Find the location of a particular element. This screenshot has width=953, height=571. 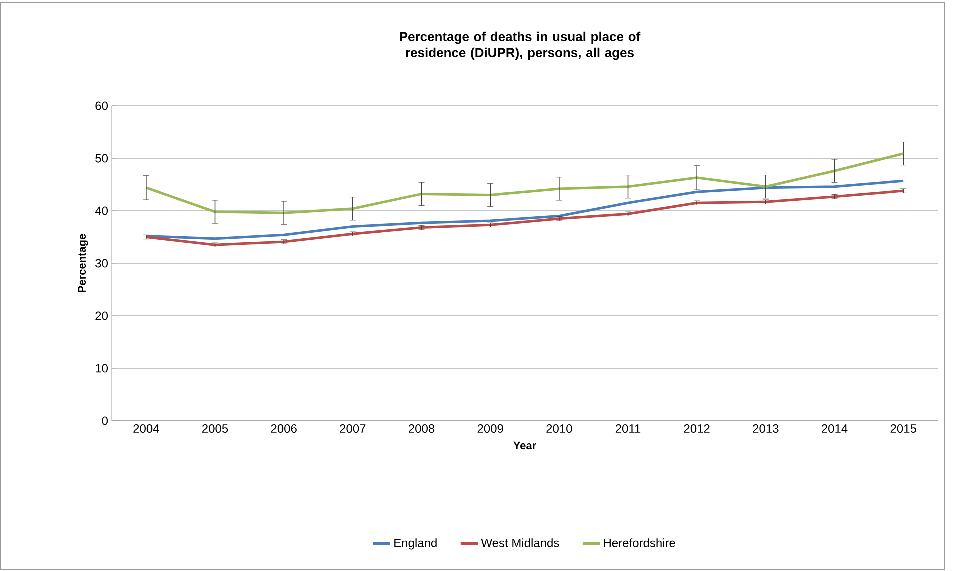

x-tick-label: 2011 is located at coordinates (628, 429).